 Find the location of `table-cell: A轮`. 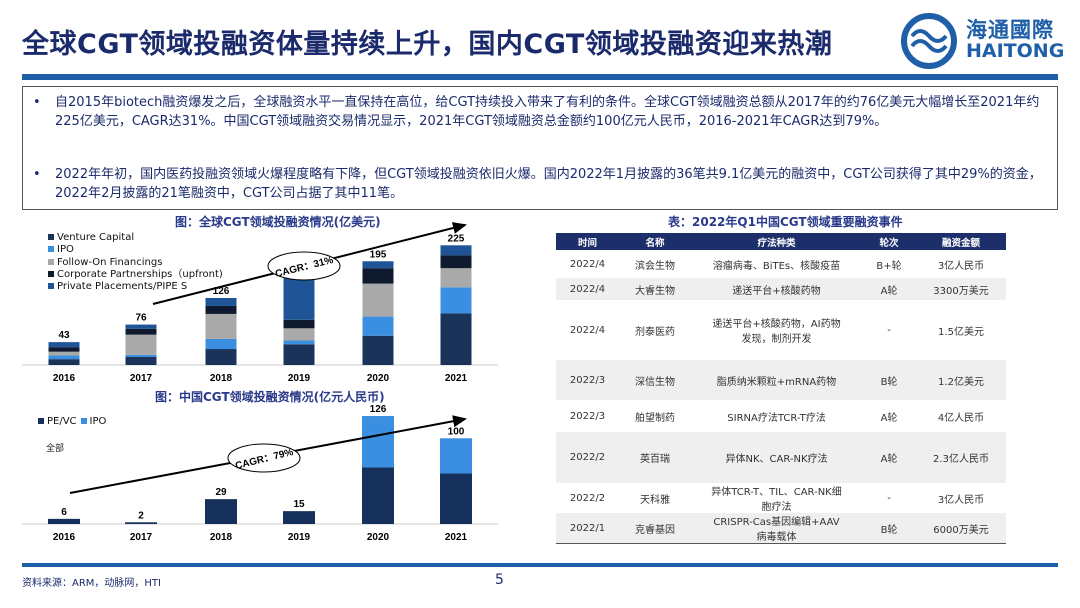

table-cell: A轮 is located at coordinates (889, 457).